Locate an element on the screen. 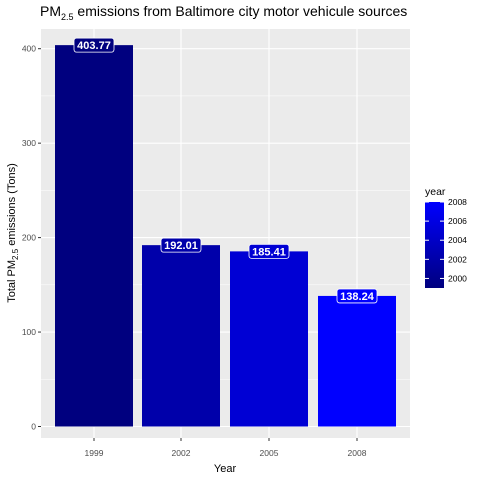  bar-value-label-2008: 138.24 is located at coordinates (357, 296).